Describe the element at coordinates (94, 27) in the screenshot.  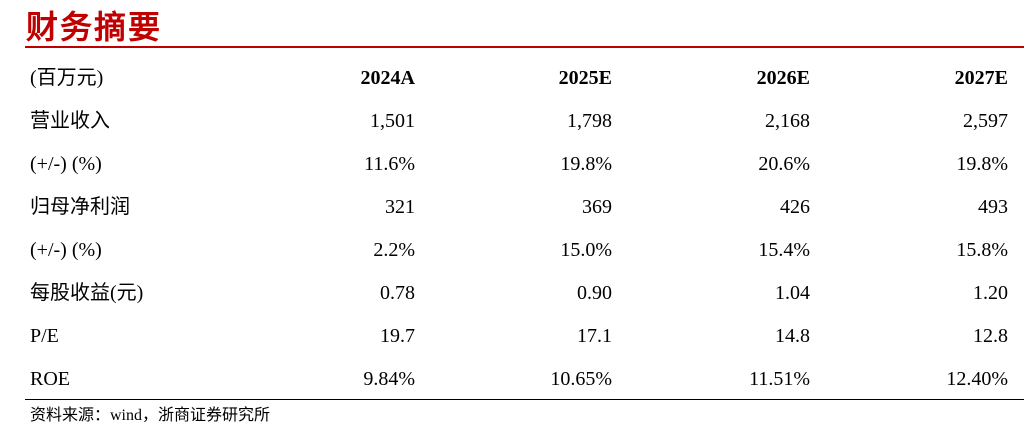
I see `title: 财务摘要` at that location.